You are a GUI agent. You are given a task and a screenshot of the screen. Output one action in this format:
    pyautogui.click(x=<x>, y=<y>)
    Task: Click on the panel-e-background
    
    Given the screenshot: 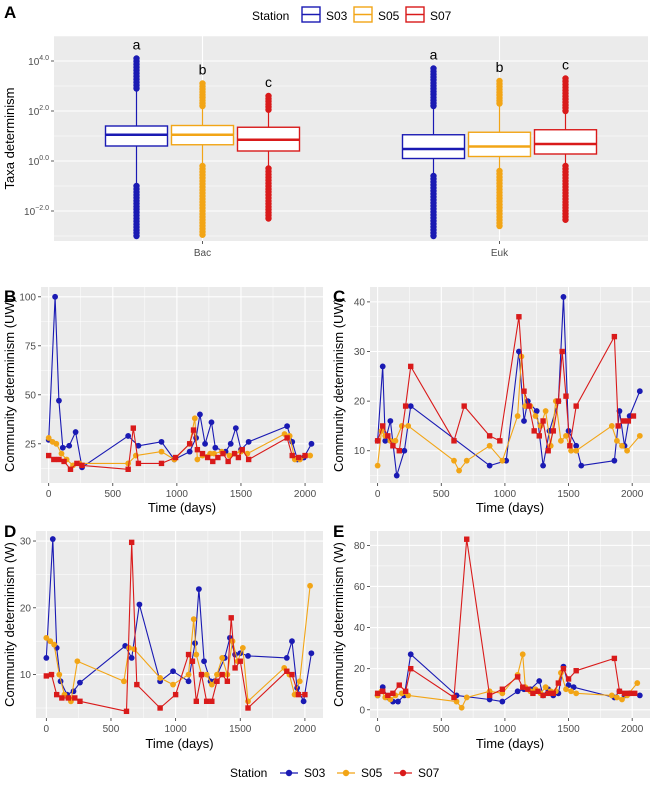 What is the action you would take?
    pyautogui.click(x=510, y=624)
    